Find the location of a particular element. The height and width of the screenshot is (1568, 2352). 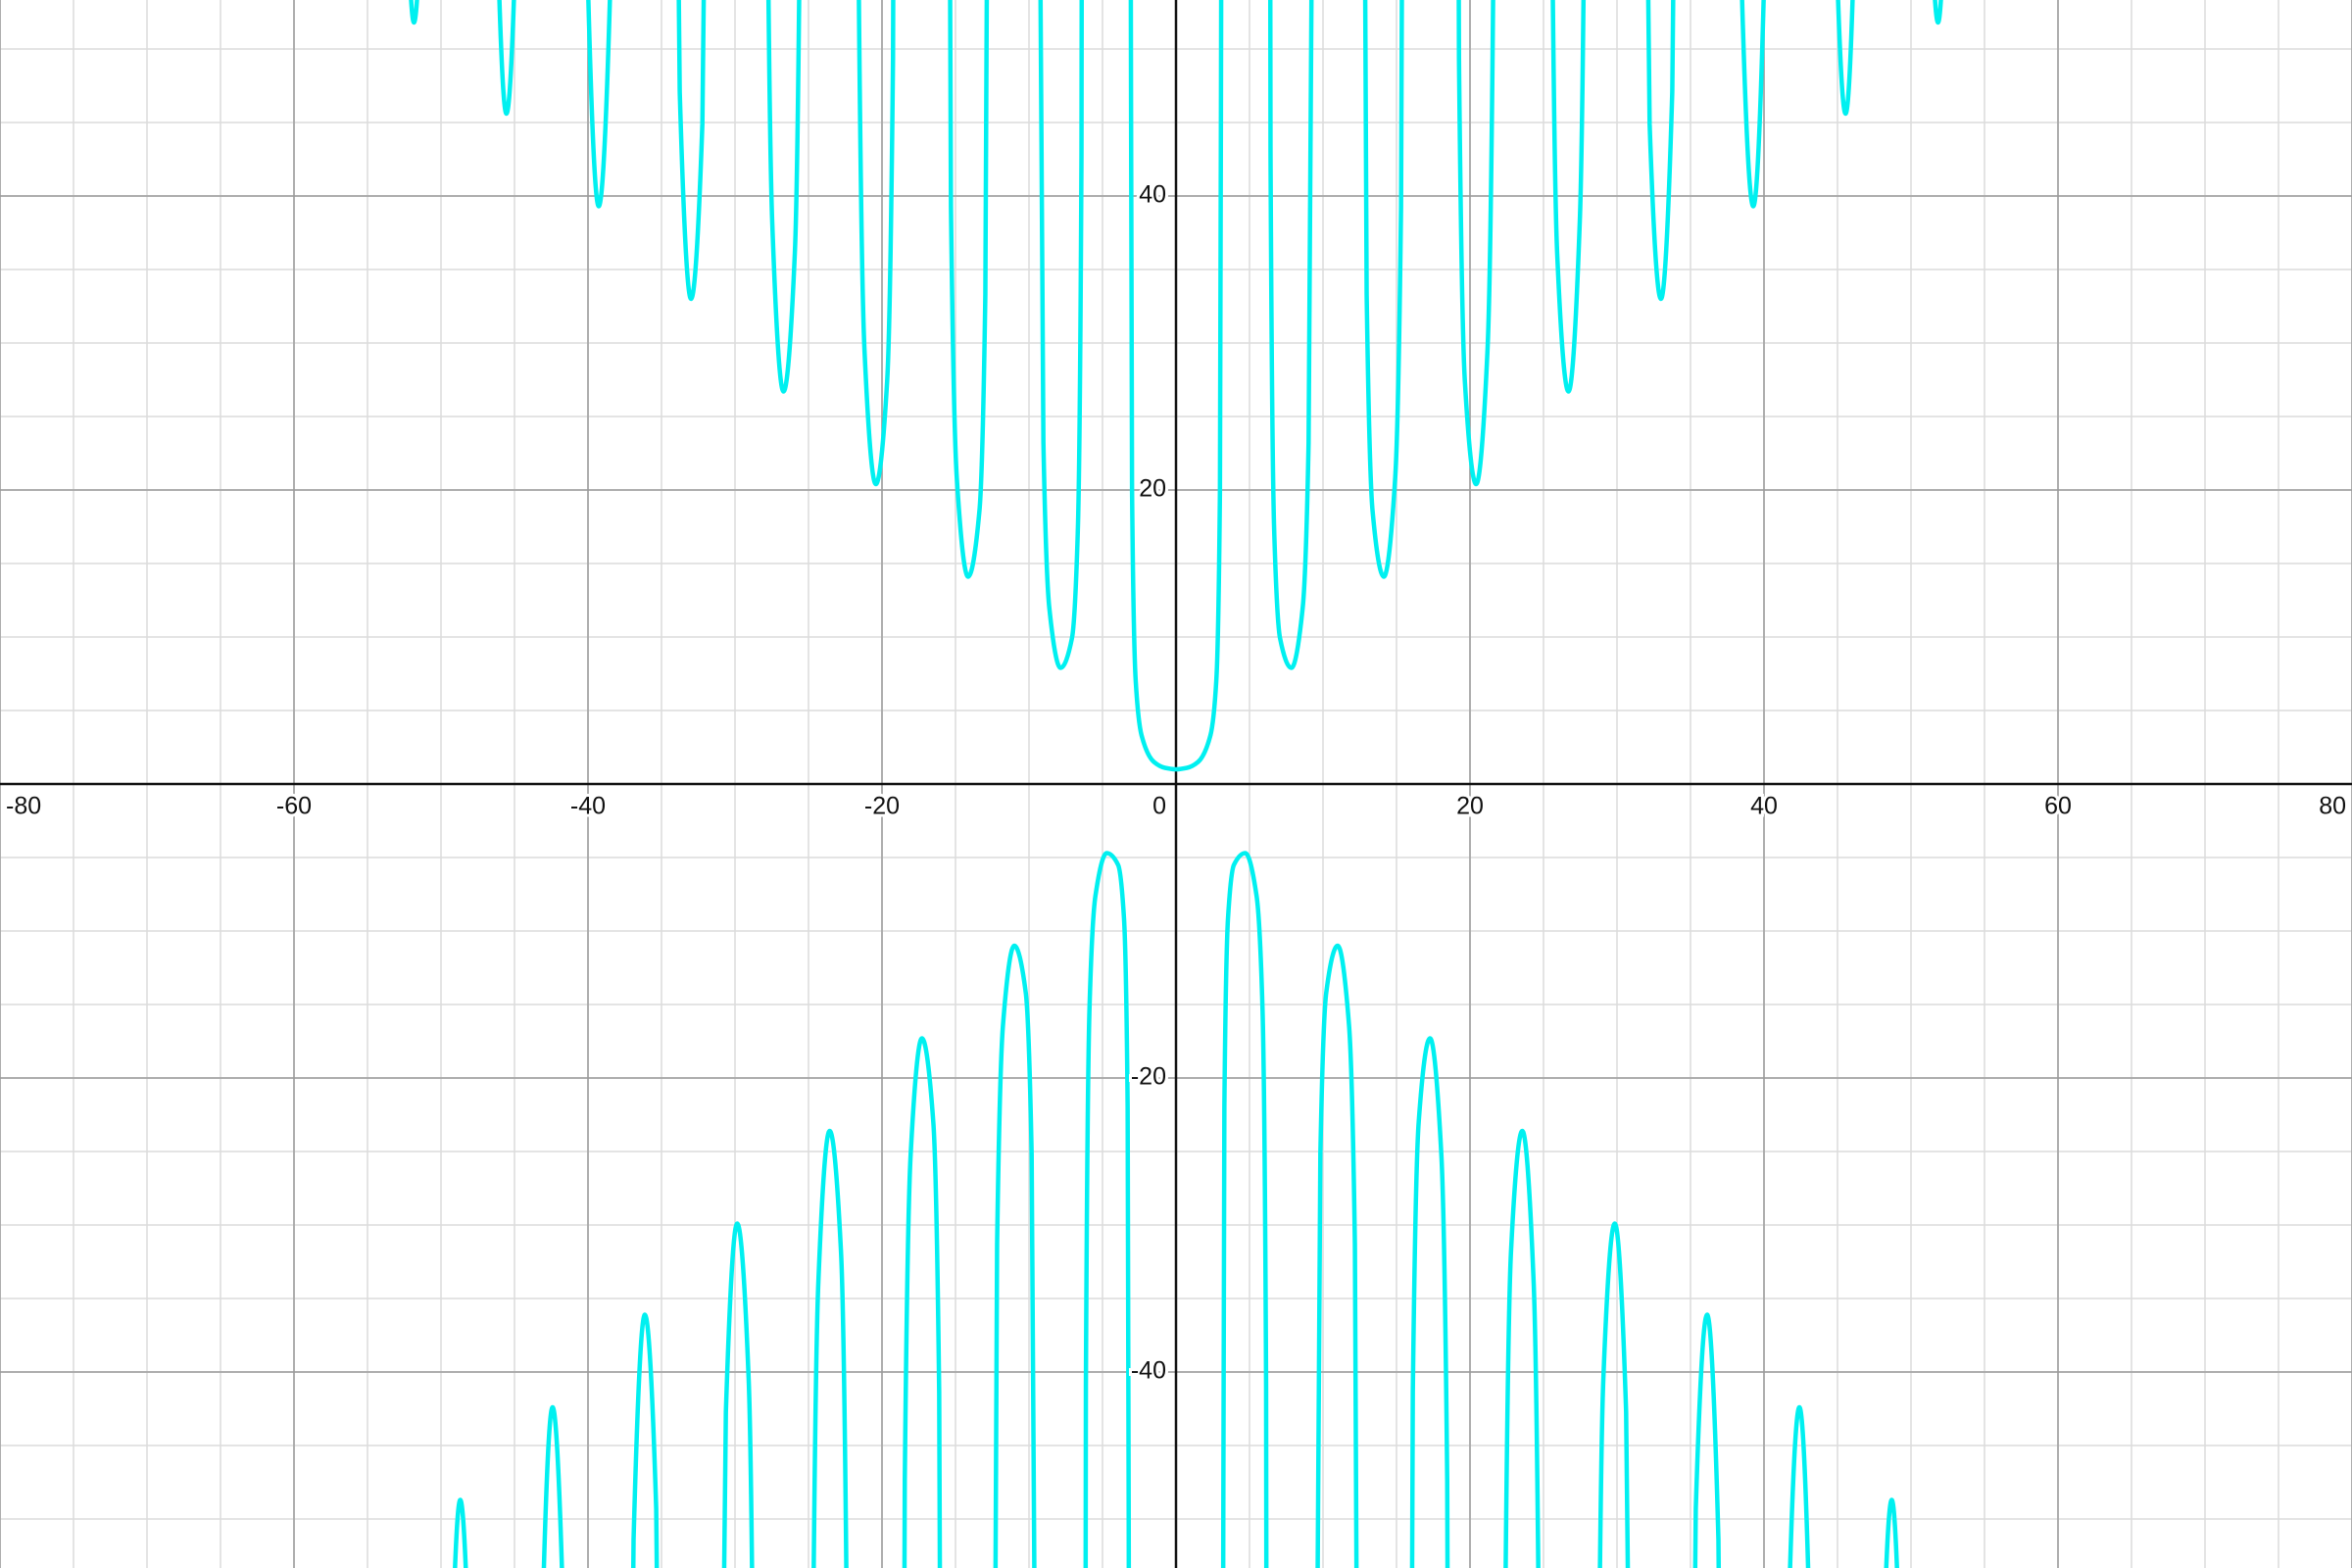

y-tick-label: 20 is located at coordinates (1152, 489).